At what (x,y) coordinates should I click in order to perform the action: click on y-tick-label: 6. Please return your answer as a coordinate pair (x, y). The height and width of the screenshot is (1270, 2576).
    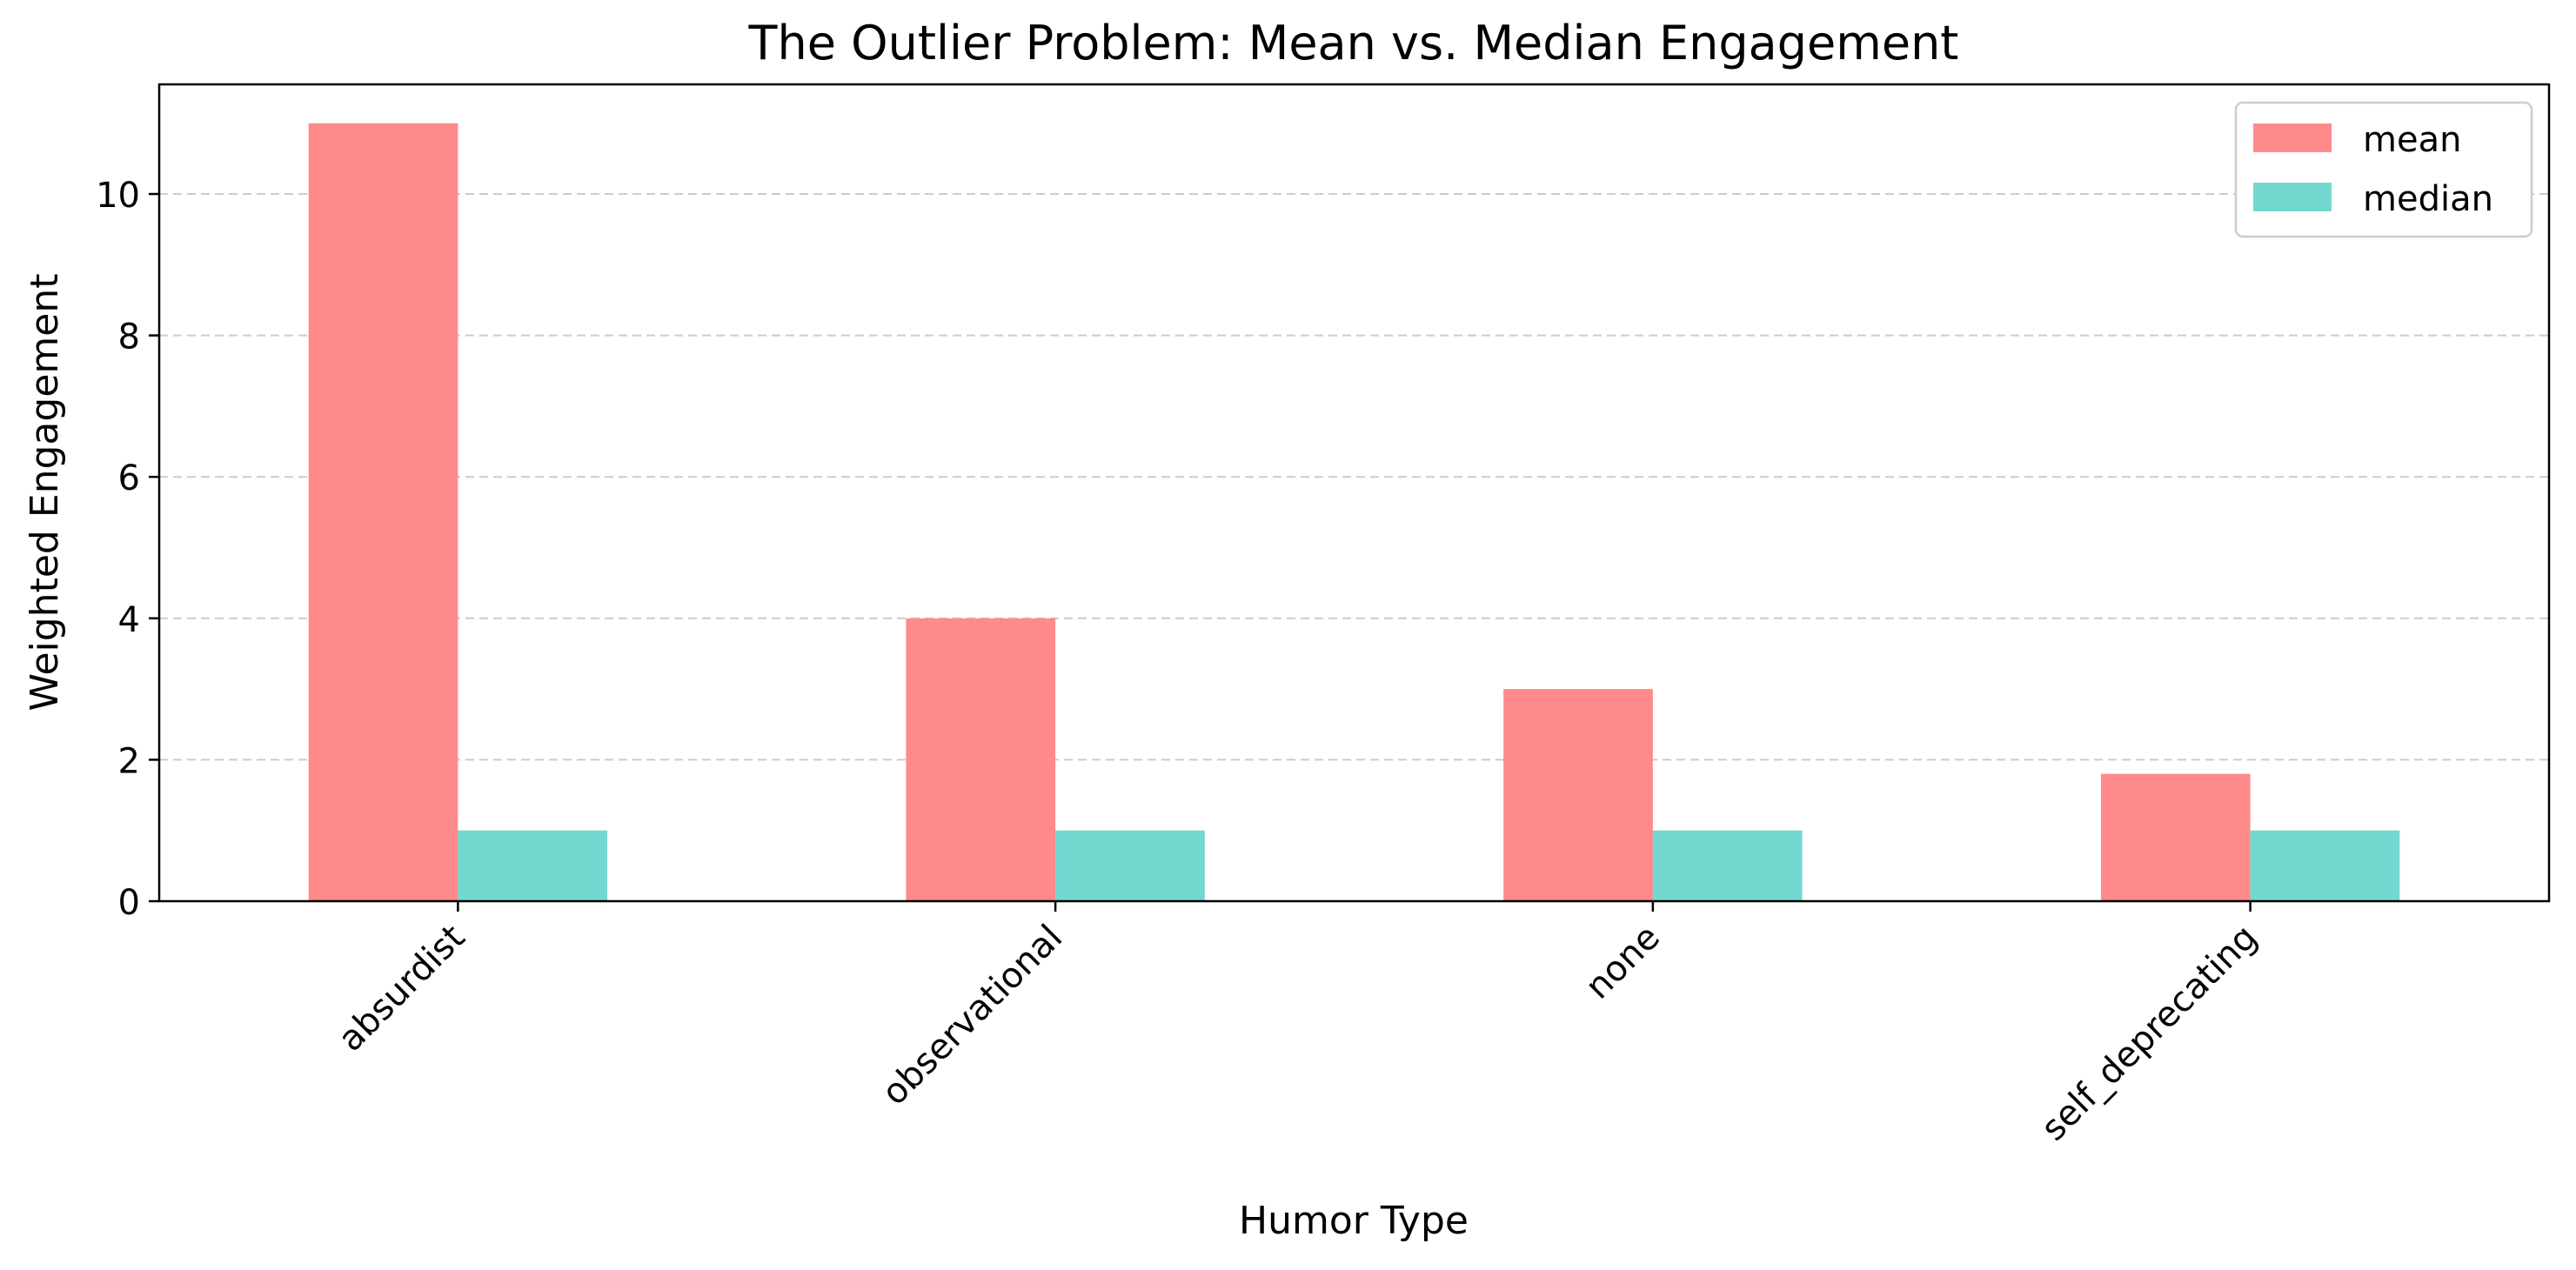
    Looking at the image, I should click on (129, 478).